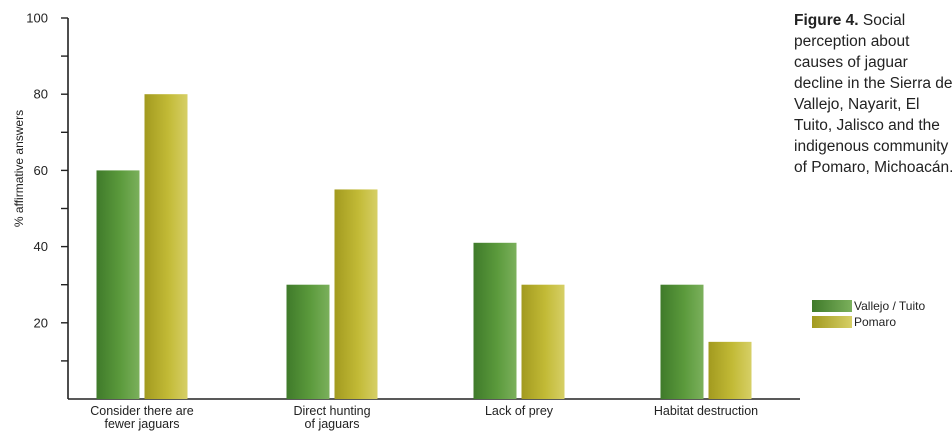 The image size is (952, 436). I want to click on legend-item-pomaro: Pomaro, so click(868, 322).